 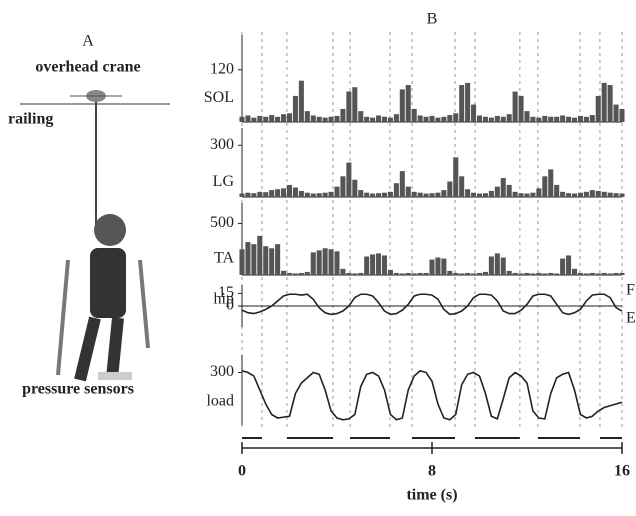 I want to click on x-tick-label: 16, so click(x=622, y=471).